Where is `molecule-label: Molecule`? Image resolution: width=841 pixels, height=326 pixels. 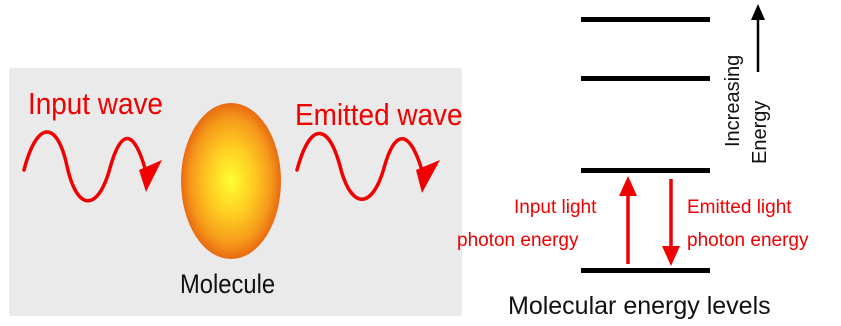
molecule-label: Molecule is located at coordinates (228, 284).